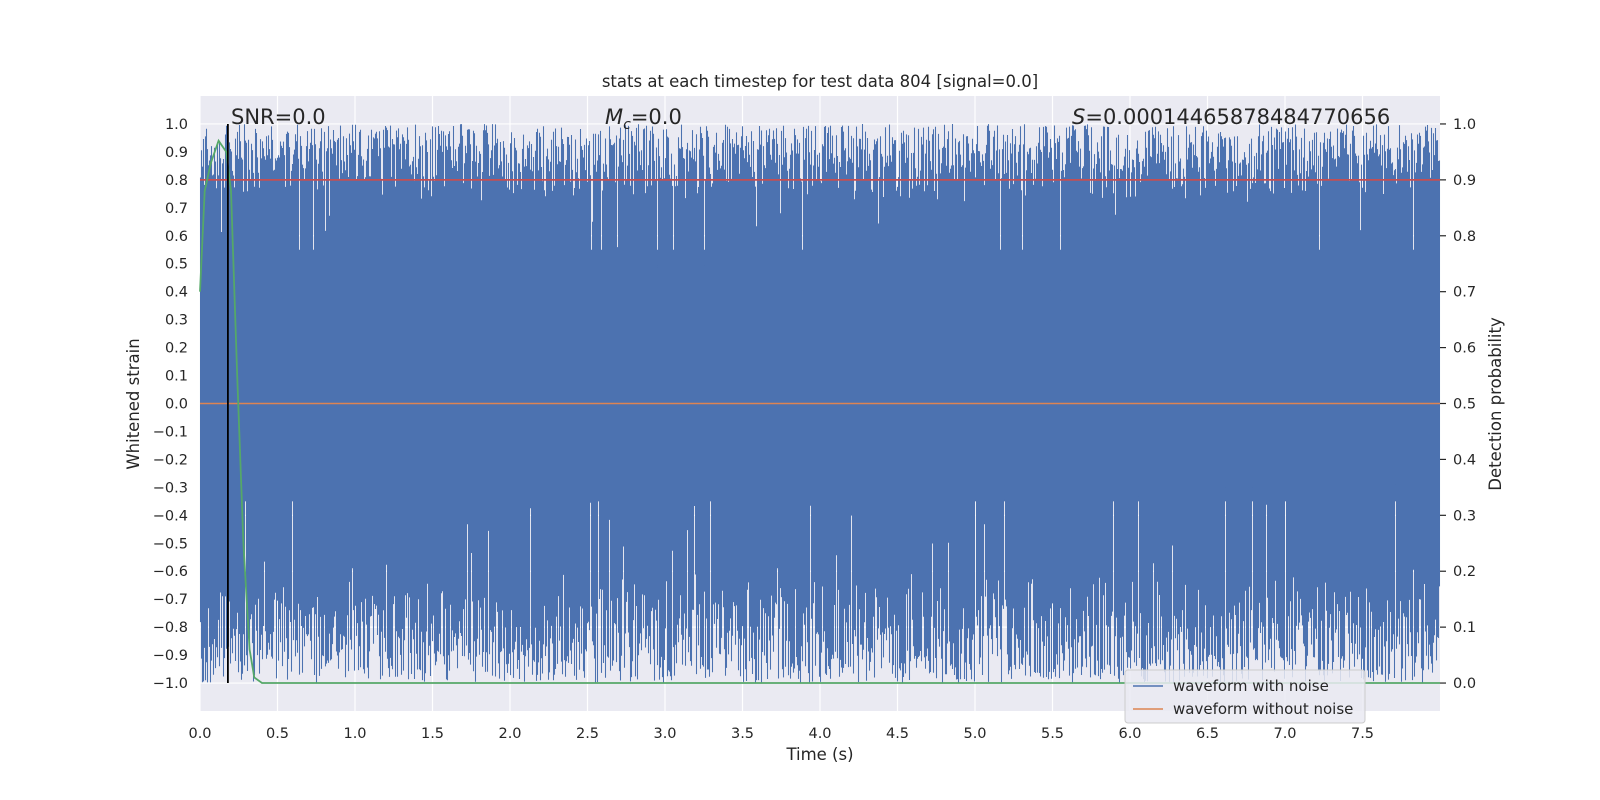 The height and width of the screenshot is (800, 1600). What do you see at coordinates (176, 125) in the screenshot?
I see `y-left-tick-label: 1.0` at bounding box center [176, 125].